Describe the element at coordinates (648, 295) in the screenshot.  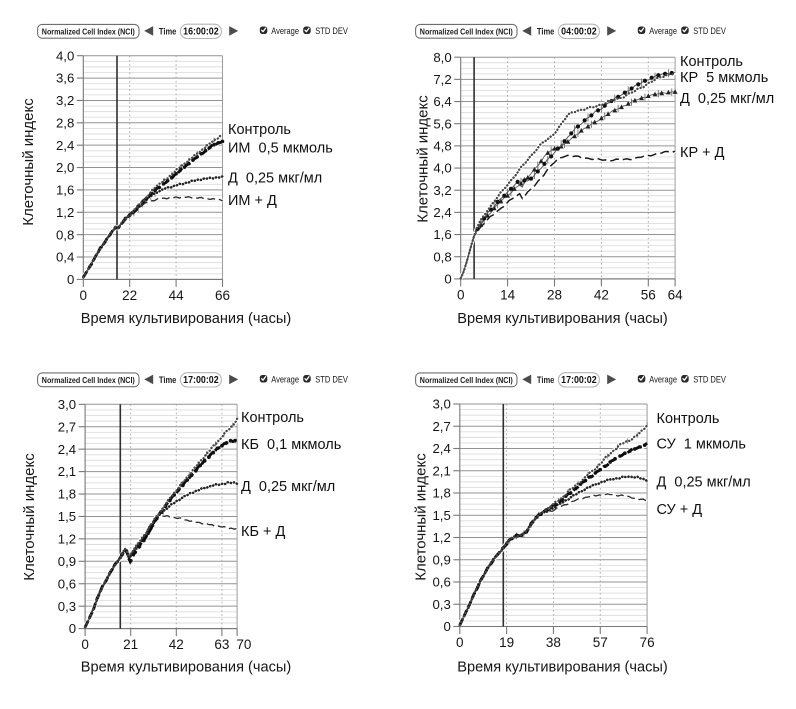
I see `svg-text: 56` at that location.